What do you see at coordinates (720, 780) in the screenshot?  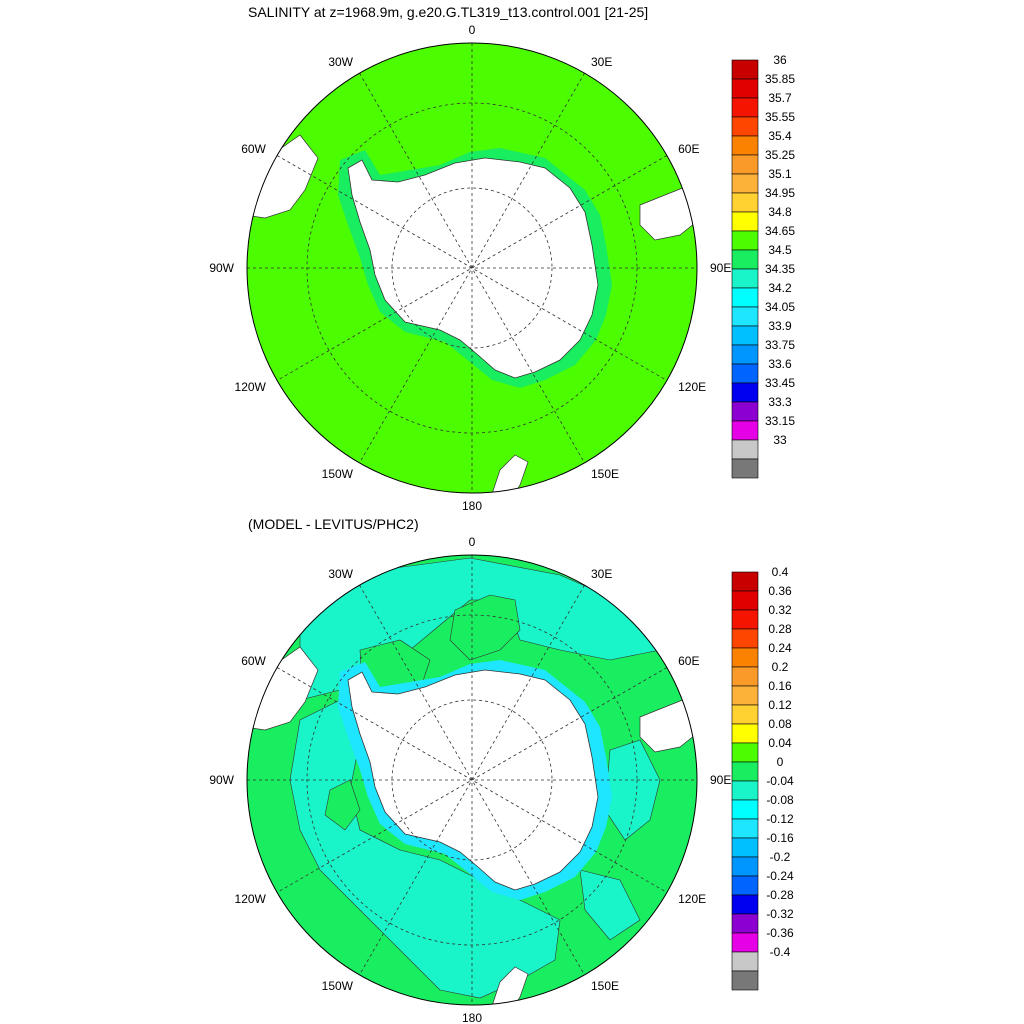 I see `bottom-lon-label: 90E` at bounding box center [720, 780].